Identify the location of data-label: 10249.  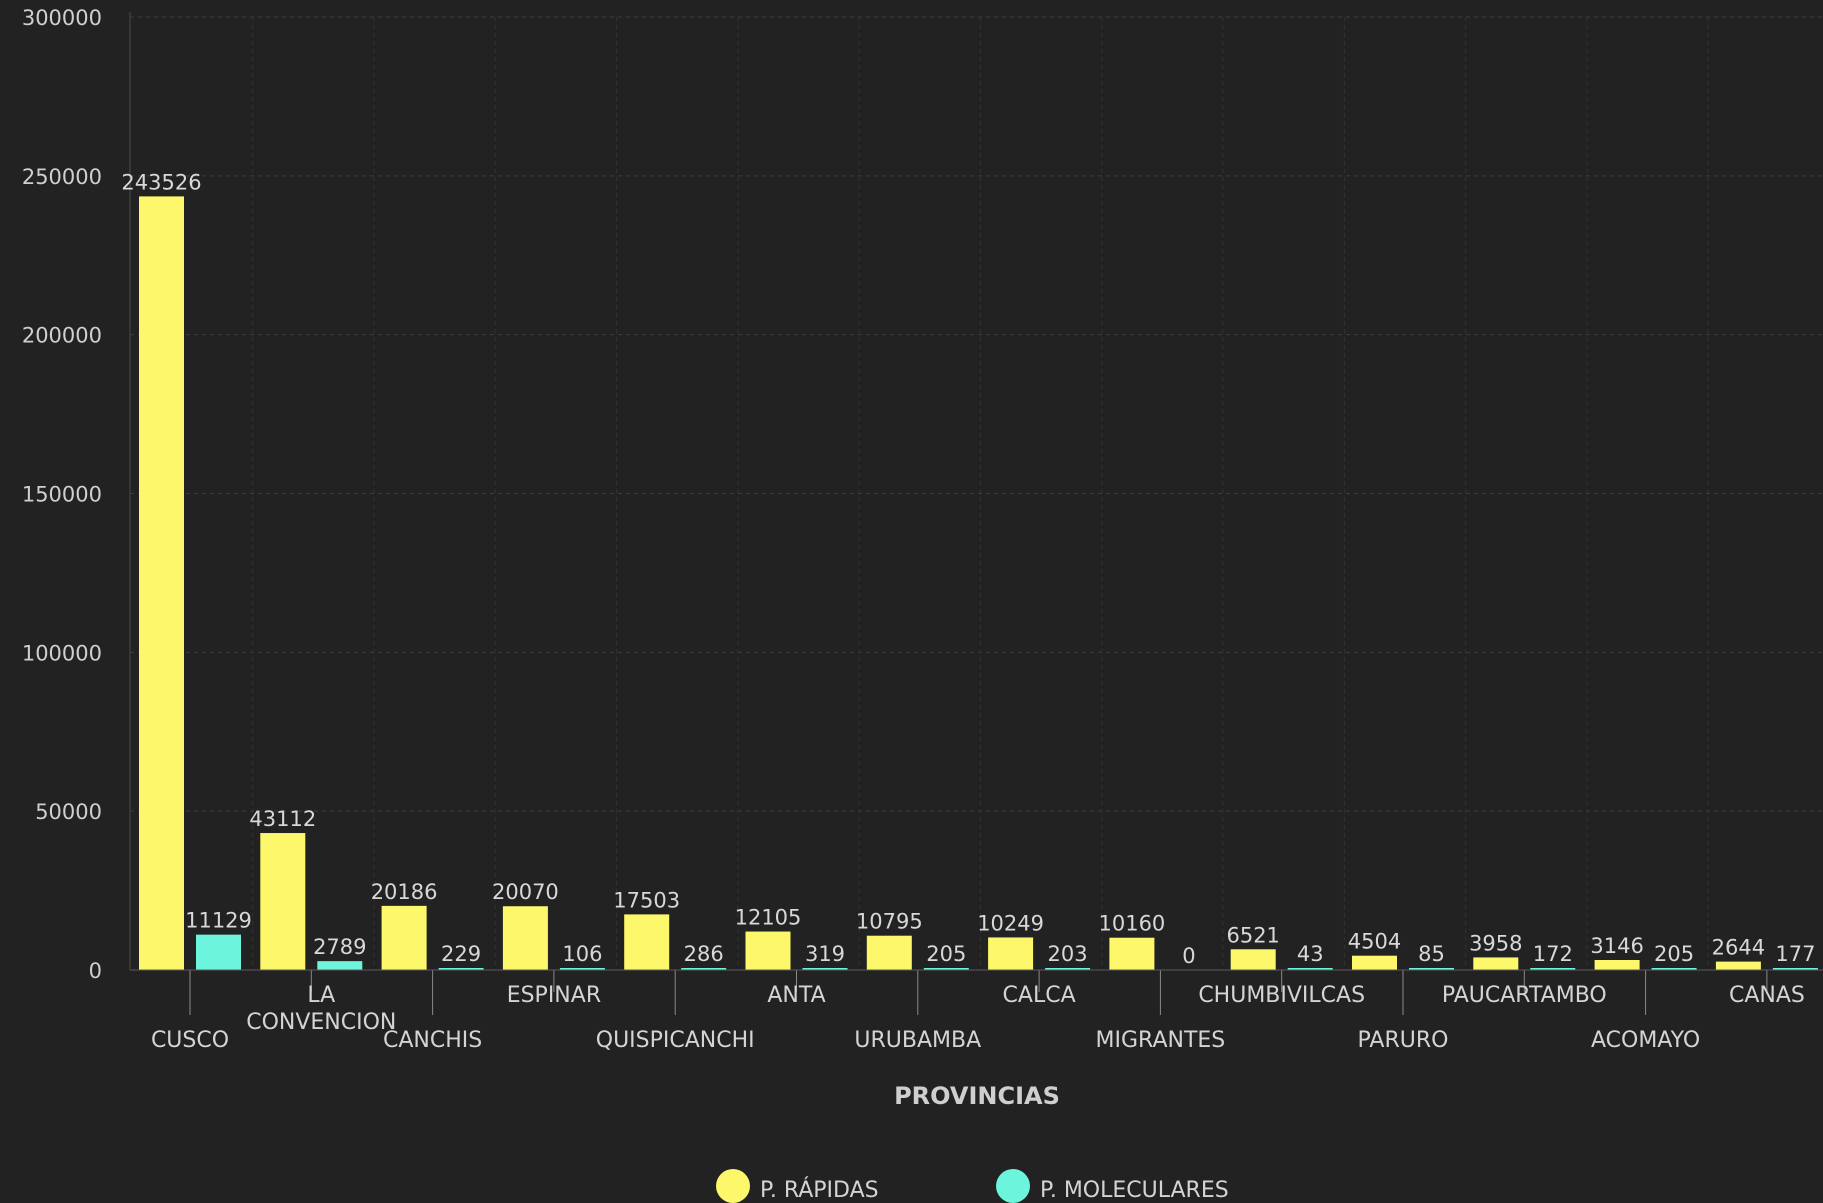
(1010, 923).